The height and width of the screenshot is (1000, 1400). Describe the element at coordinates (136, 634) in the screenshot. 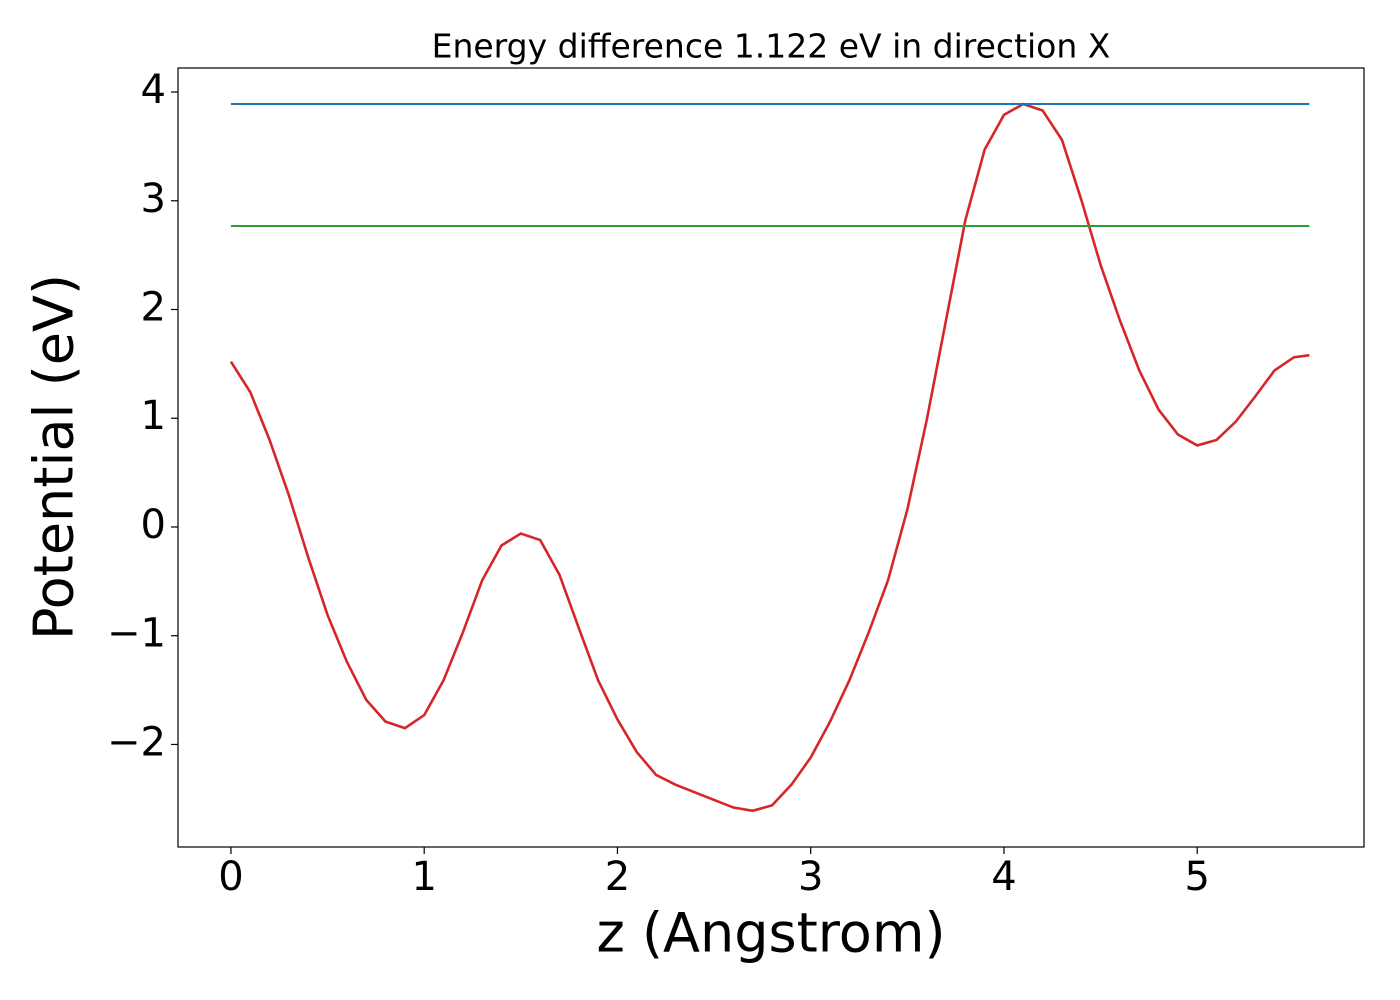

I see `y-tick-label: −1` at that location.